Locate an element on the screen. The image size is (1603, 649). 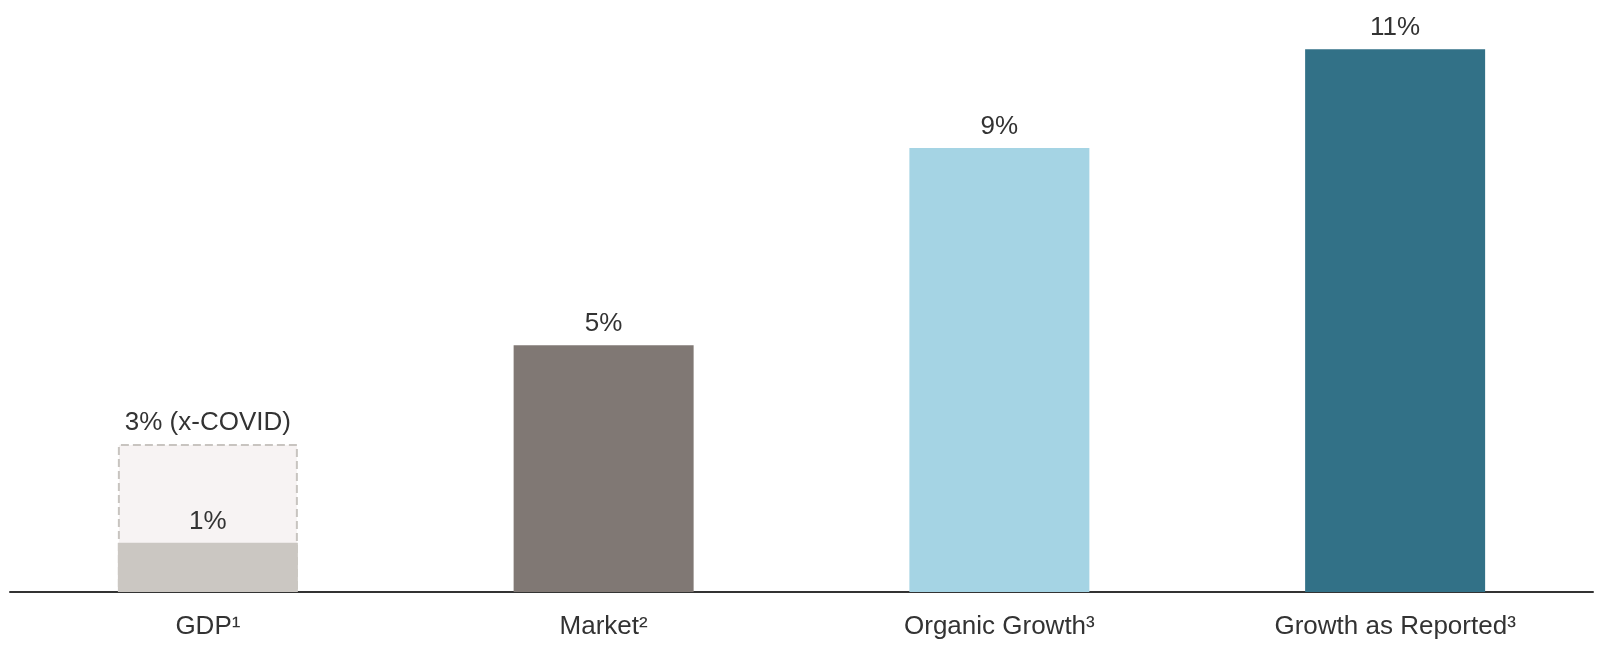
x-tick-label: Organic Growth³ is located at coordinates (1000, 625).